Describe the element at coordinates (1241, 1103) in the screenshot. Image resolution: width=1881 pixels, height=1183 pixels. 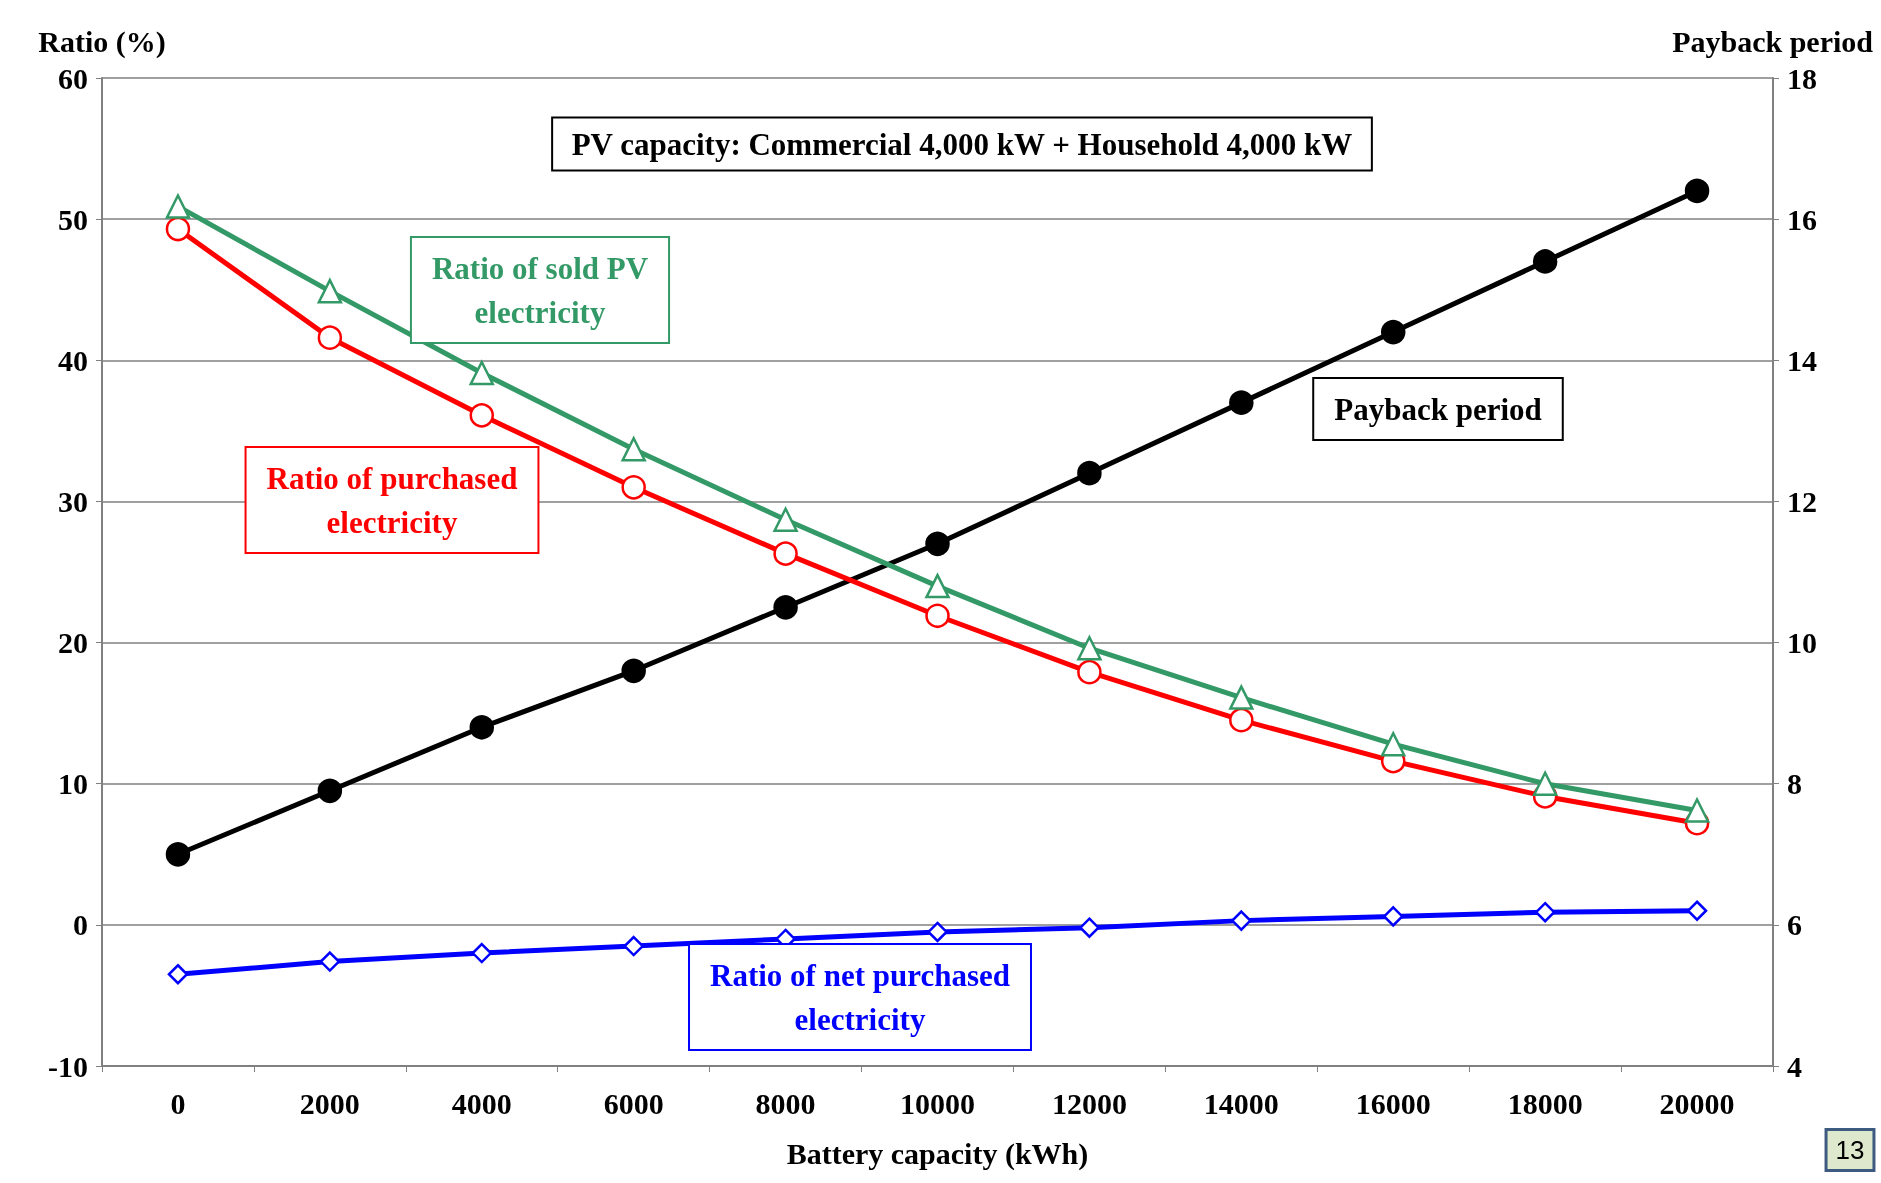
I see `x-tick-label: 14000` at that location.